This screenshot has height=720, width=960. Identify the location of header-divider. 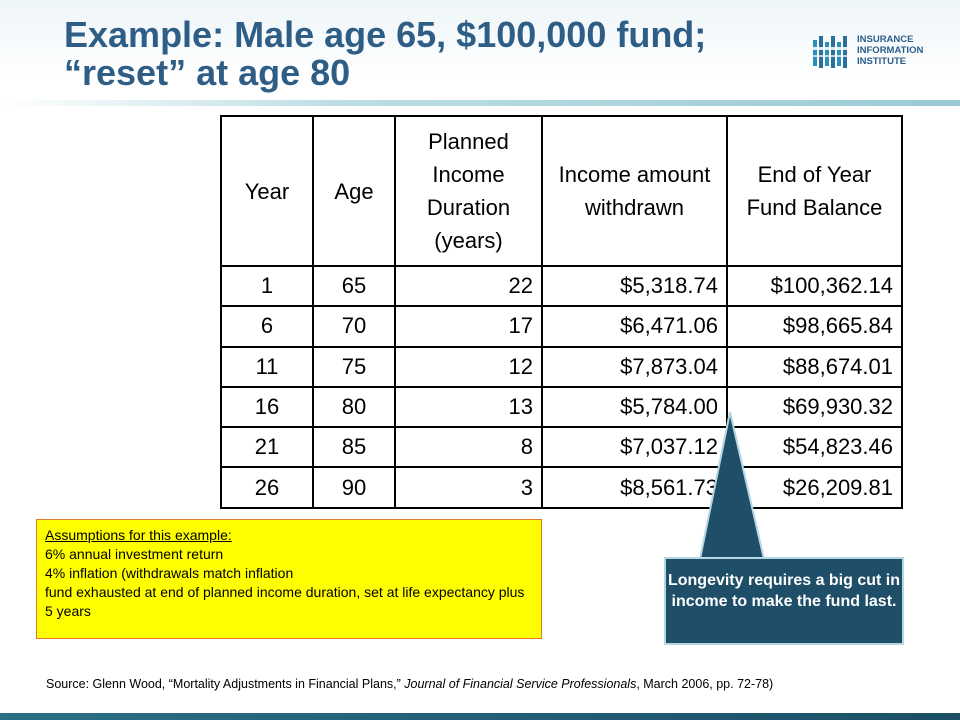
(480, 103).